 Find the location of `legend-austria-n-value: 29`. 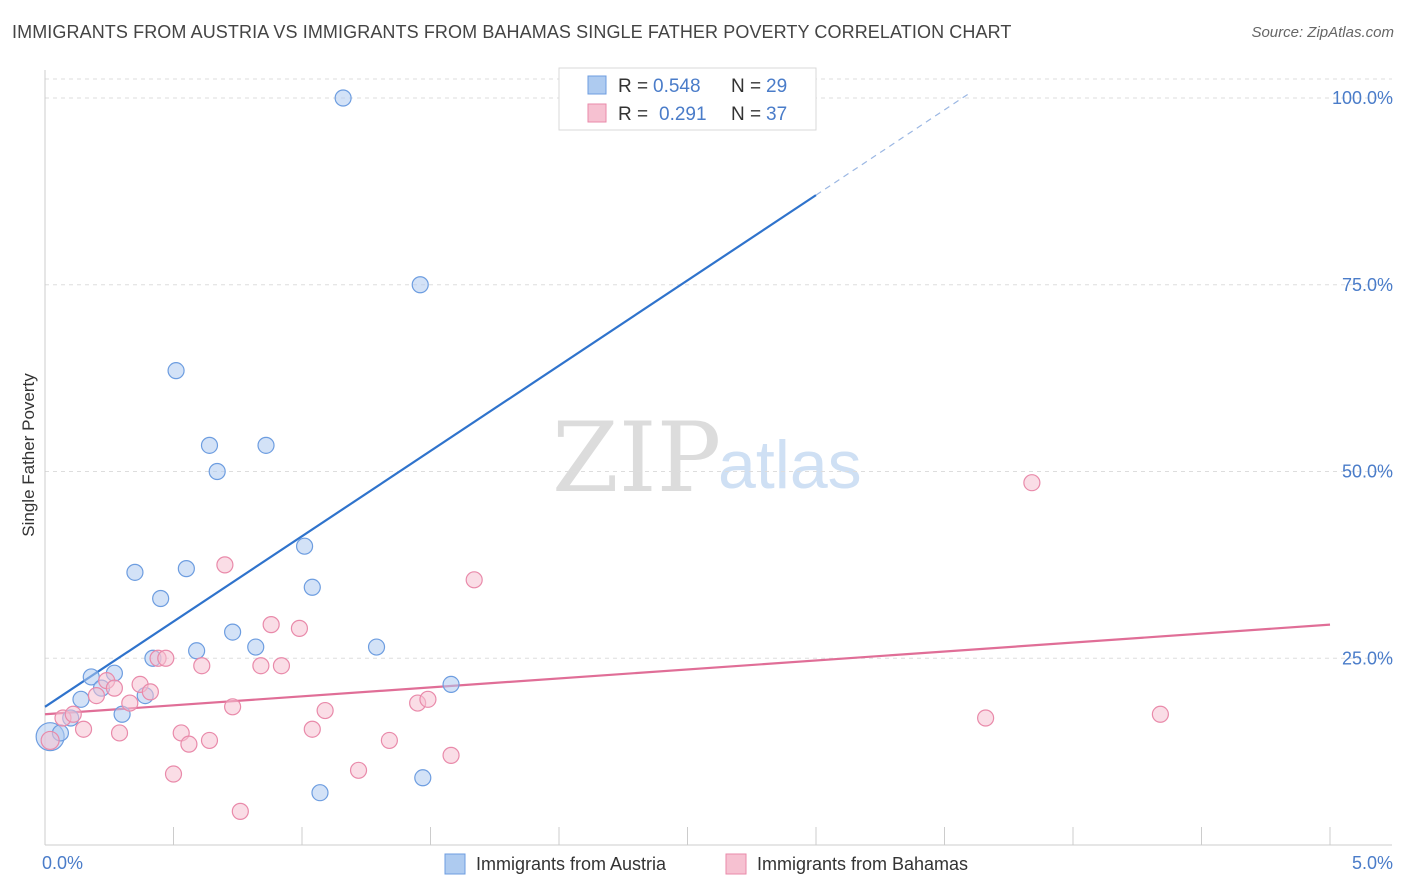

legend-austria-n-value: 29 is located at coordinates (776, 86).